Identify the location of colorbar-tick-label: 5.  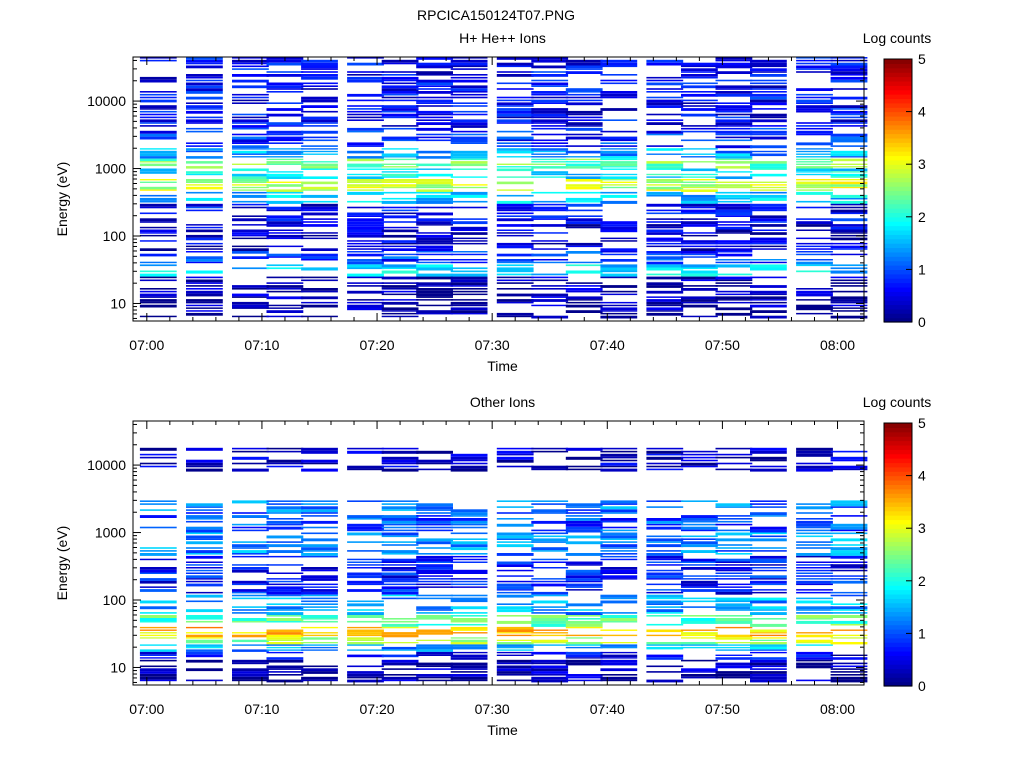
(922, 59).